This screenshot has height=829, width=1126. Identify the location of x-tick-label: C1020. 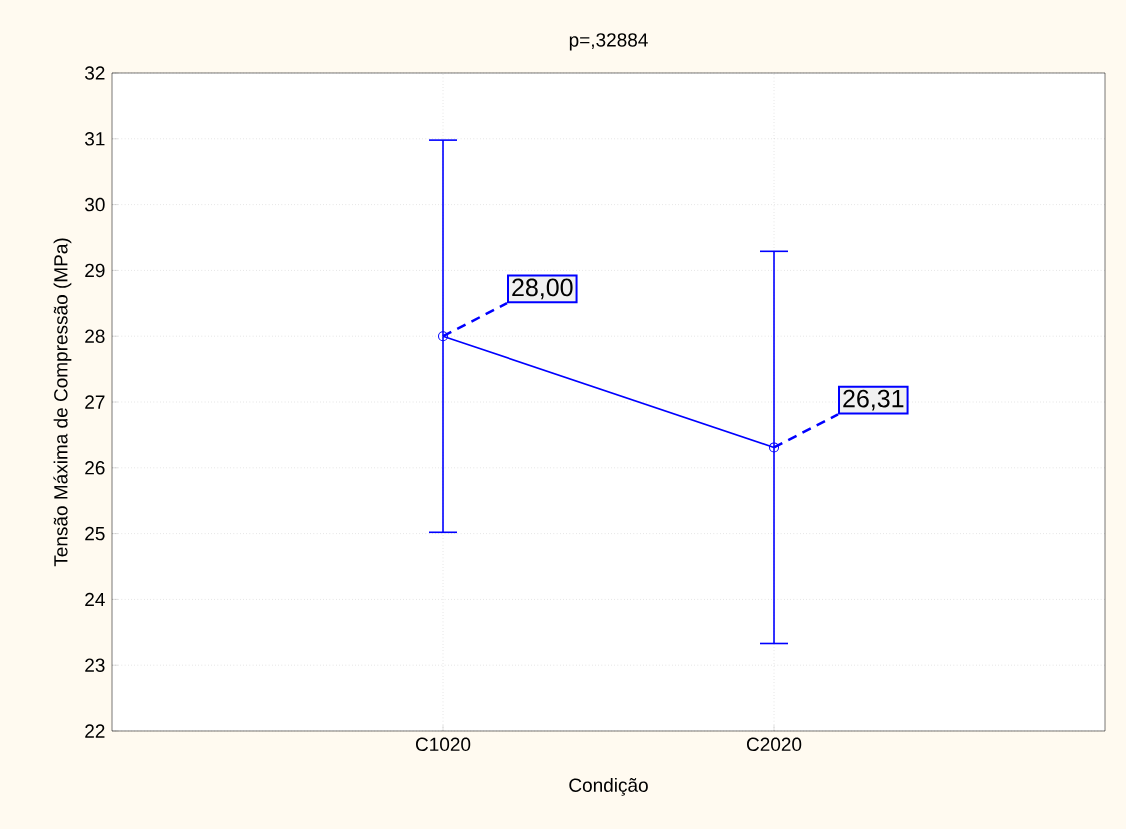
(443, 744).